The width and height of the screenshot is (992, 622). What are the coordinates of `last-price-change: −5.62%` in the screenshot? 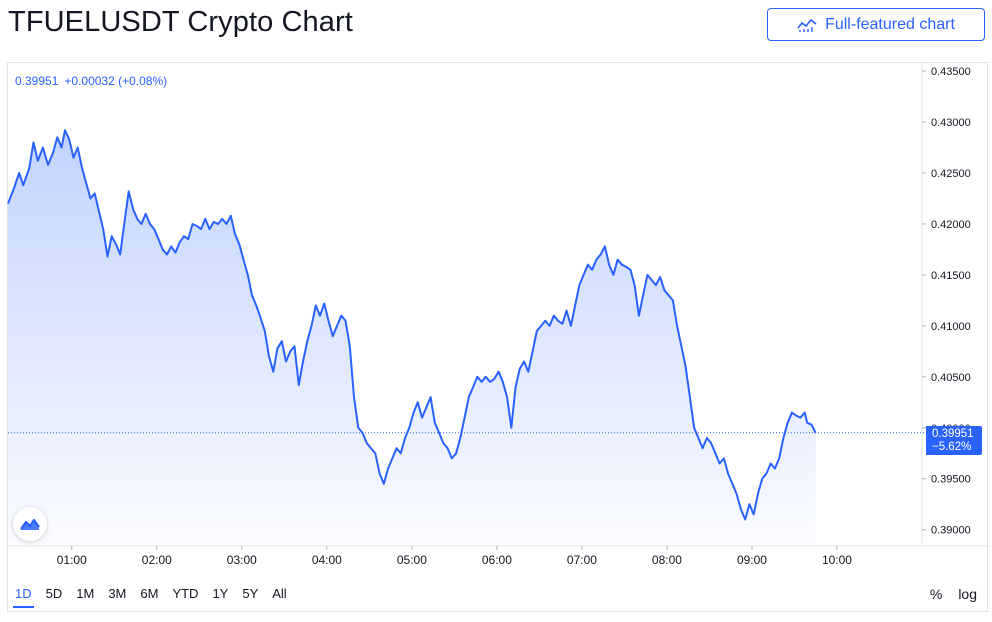 It's located at (952, 446).